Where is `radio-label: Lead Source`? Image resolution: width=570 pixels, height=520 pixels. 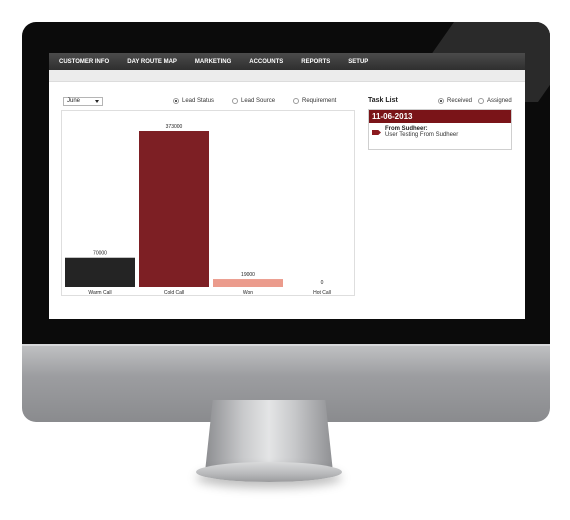 radio-label: Lead Source is located at coordinates (258, 101).